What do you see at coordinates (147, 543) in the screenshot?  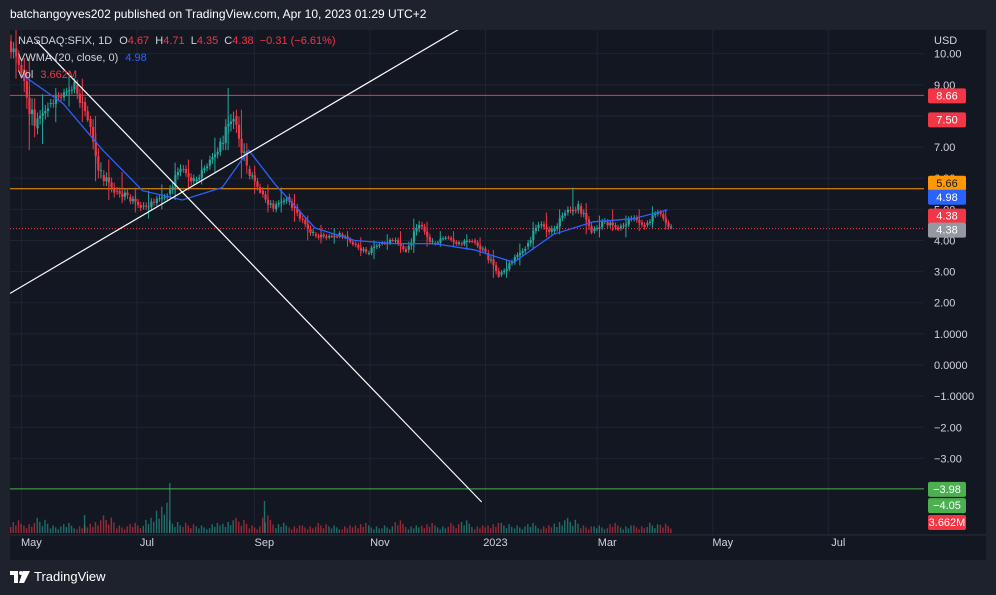 I see `x-tick-label: Jul` at bounding box center [147, 543].